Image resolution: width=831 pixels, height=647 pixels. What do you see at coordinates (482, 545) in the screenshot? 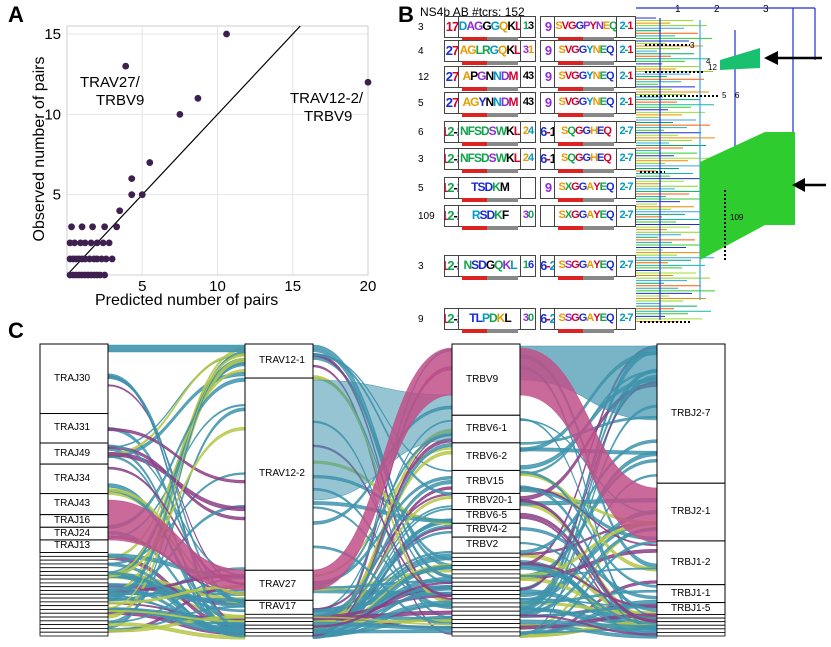
I see `sankey-node-label: TRBV2` at bounding box center [482, 545].